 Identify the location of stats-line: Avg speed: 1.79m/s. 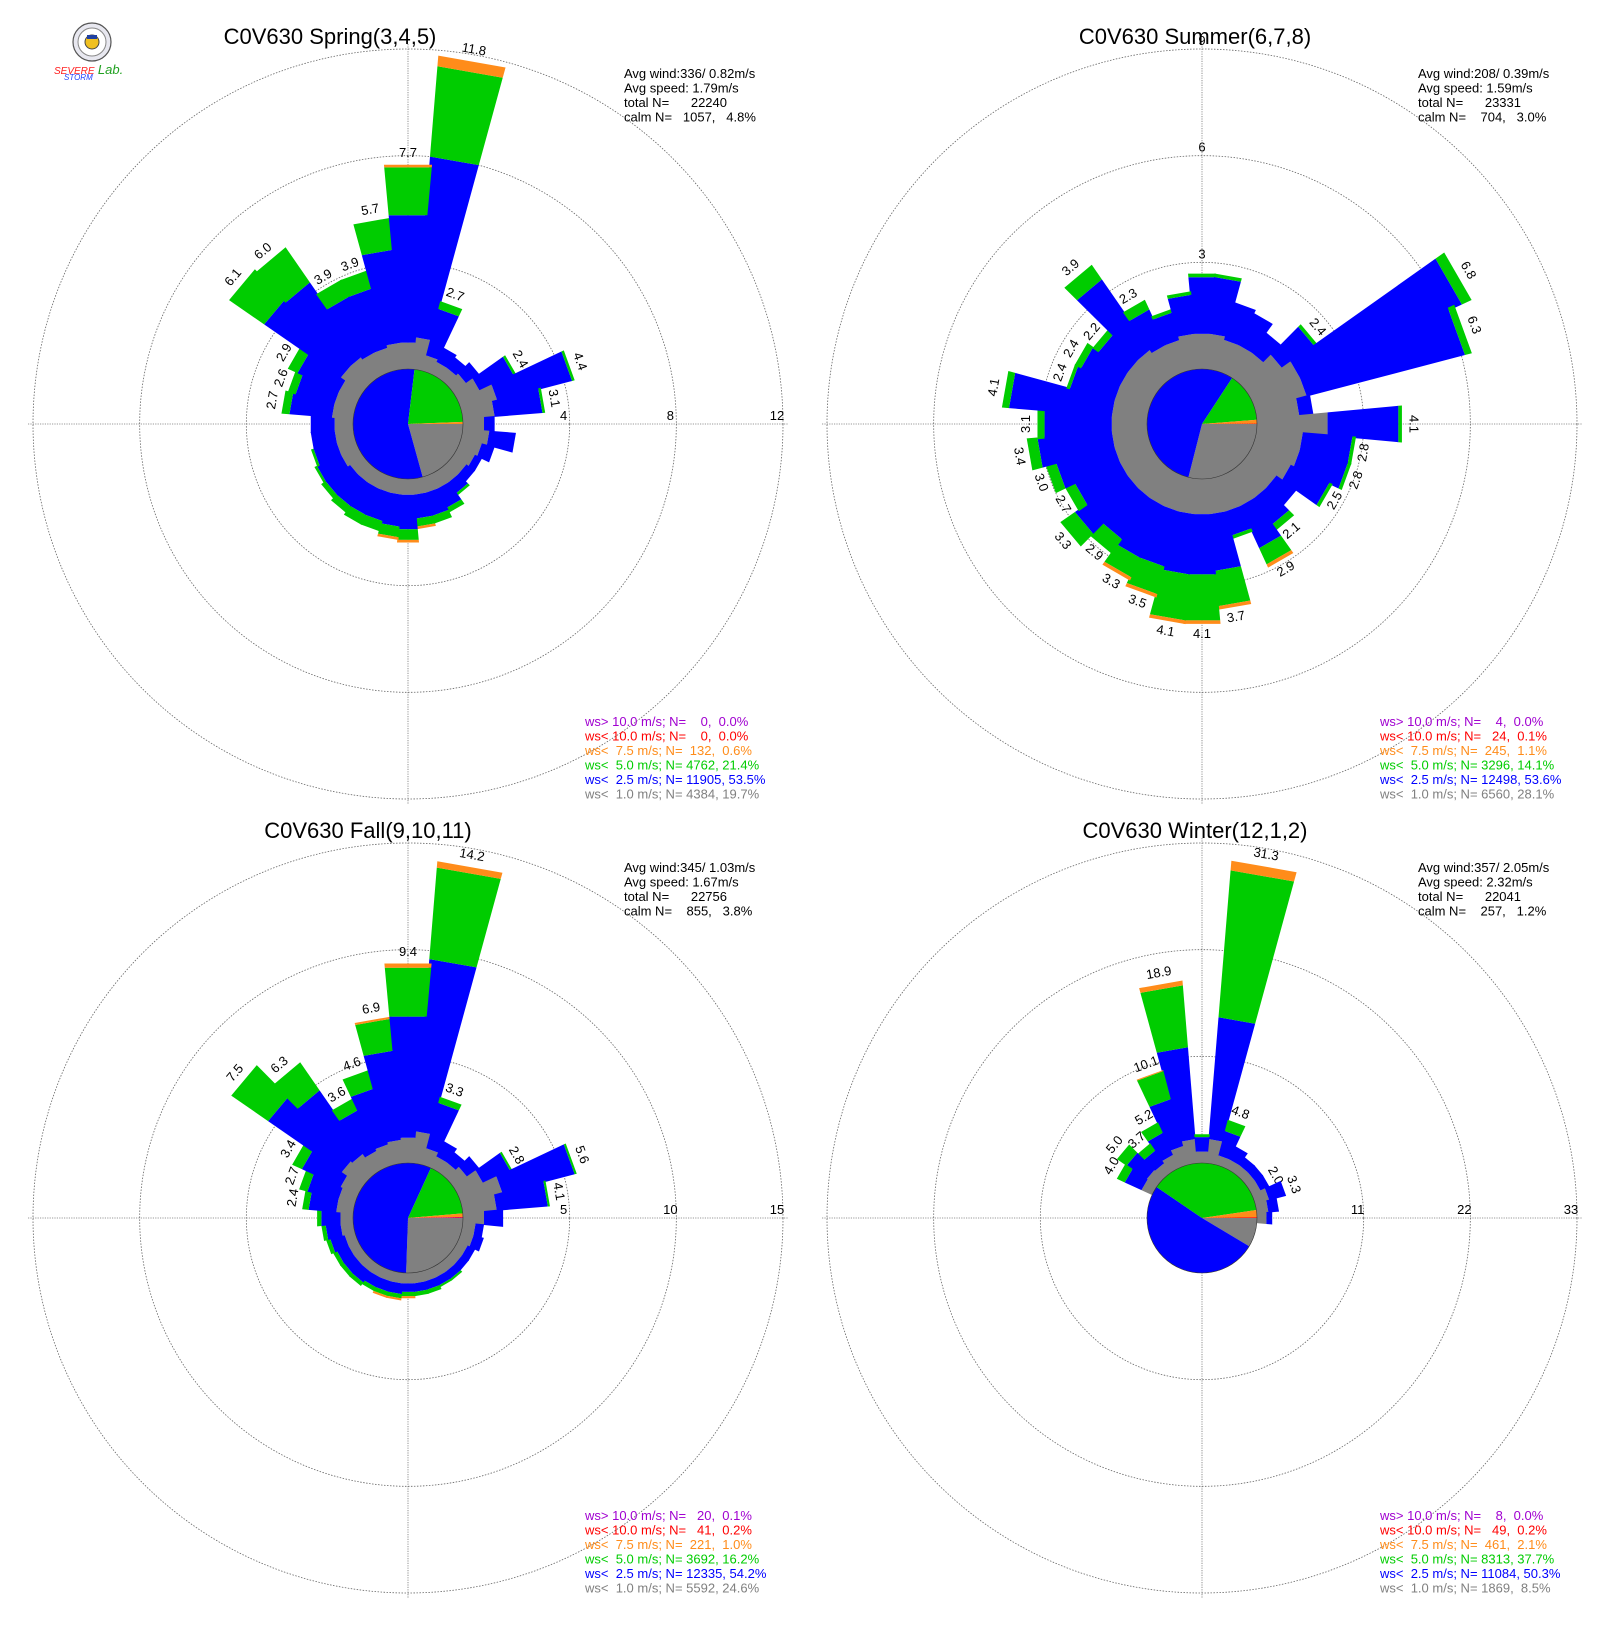
(681, 88).